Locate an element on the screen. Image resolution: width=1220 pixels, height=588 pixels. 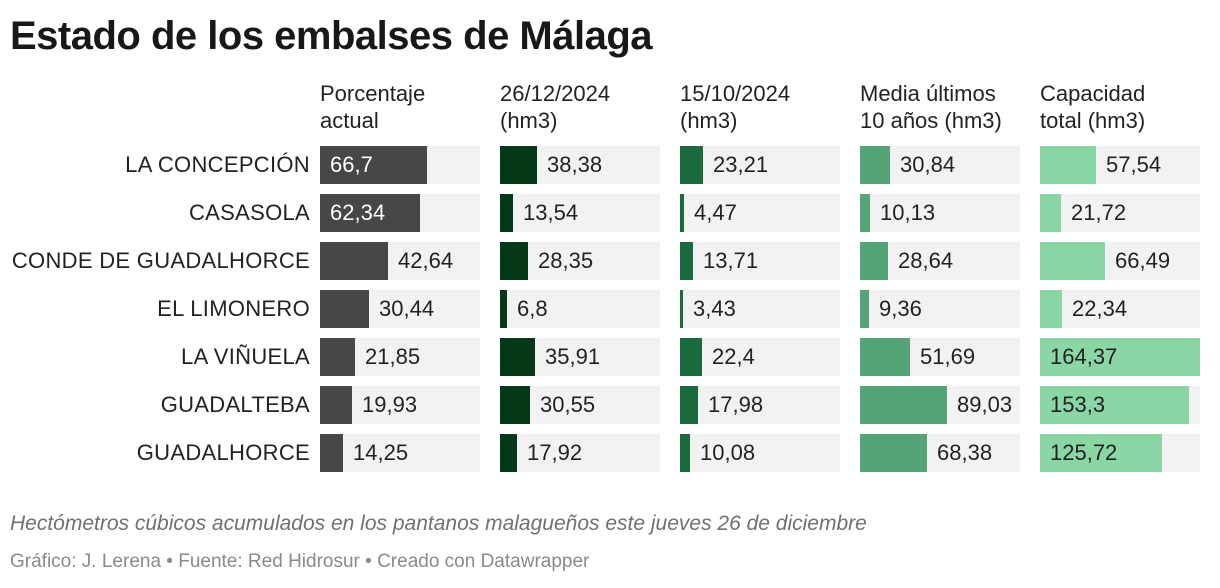
table-cell: 23,21 is located at coordinates (760, 165).